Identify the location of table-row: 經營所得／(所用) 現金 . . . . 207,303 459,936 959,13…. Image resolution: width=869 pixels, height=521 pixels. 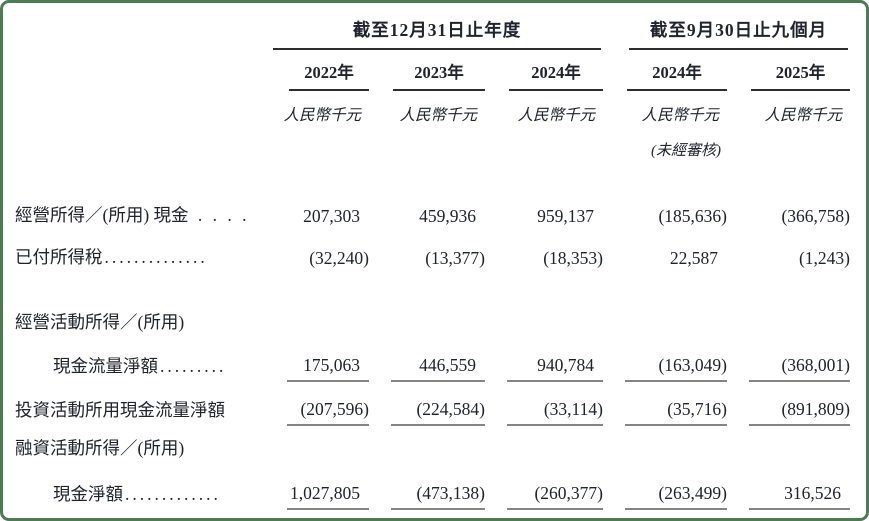
(431, 210).